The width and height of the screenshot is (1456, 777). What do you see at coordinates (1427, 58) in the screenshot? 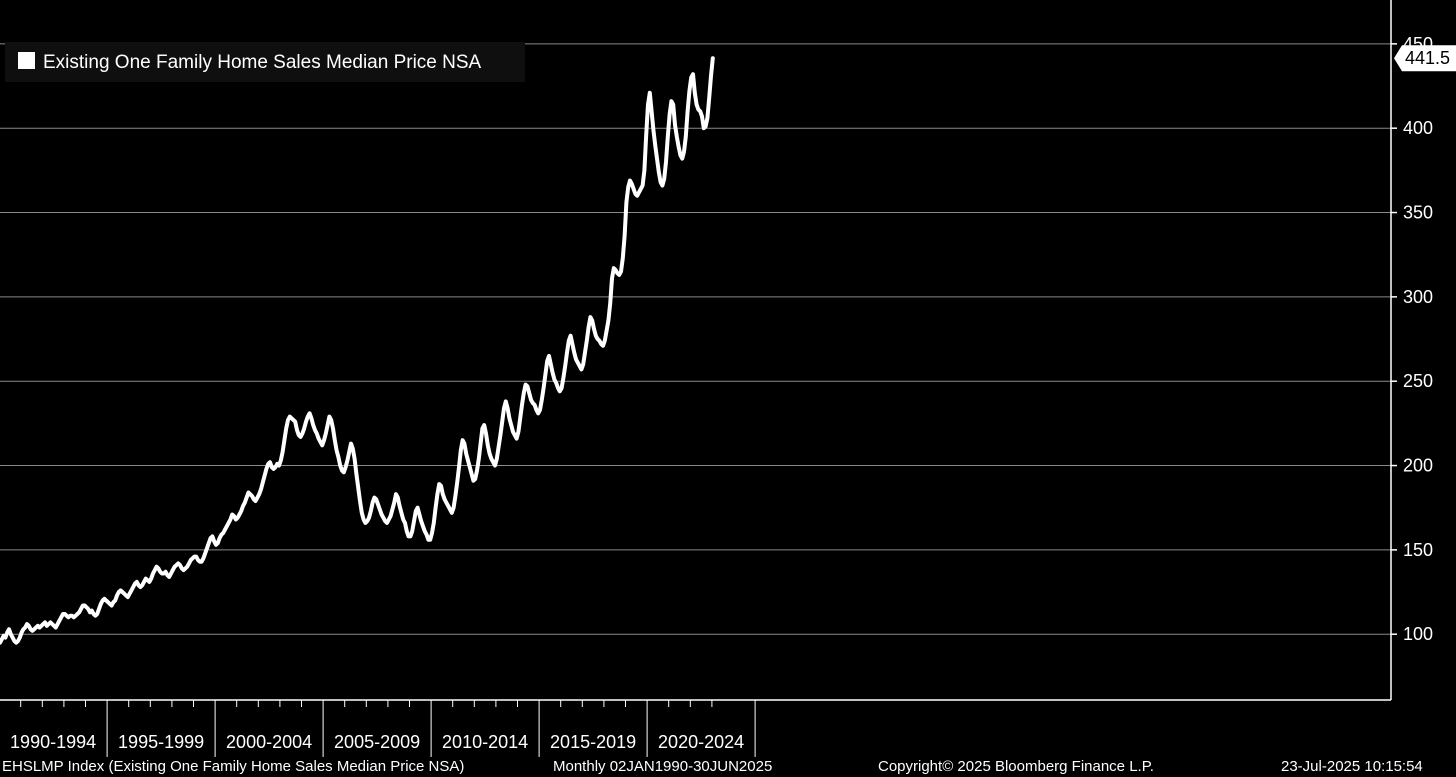
I see `last-value-label: 441.5` at bounding box center [1427, 58].